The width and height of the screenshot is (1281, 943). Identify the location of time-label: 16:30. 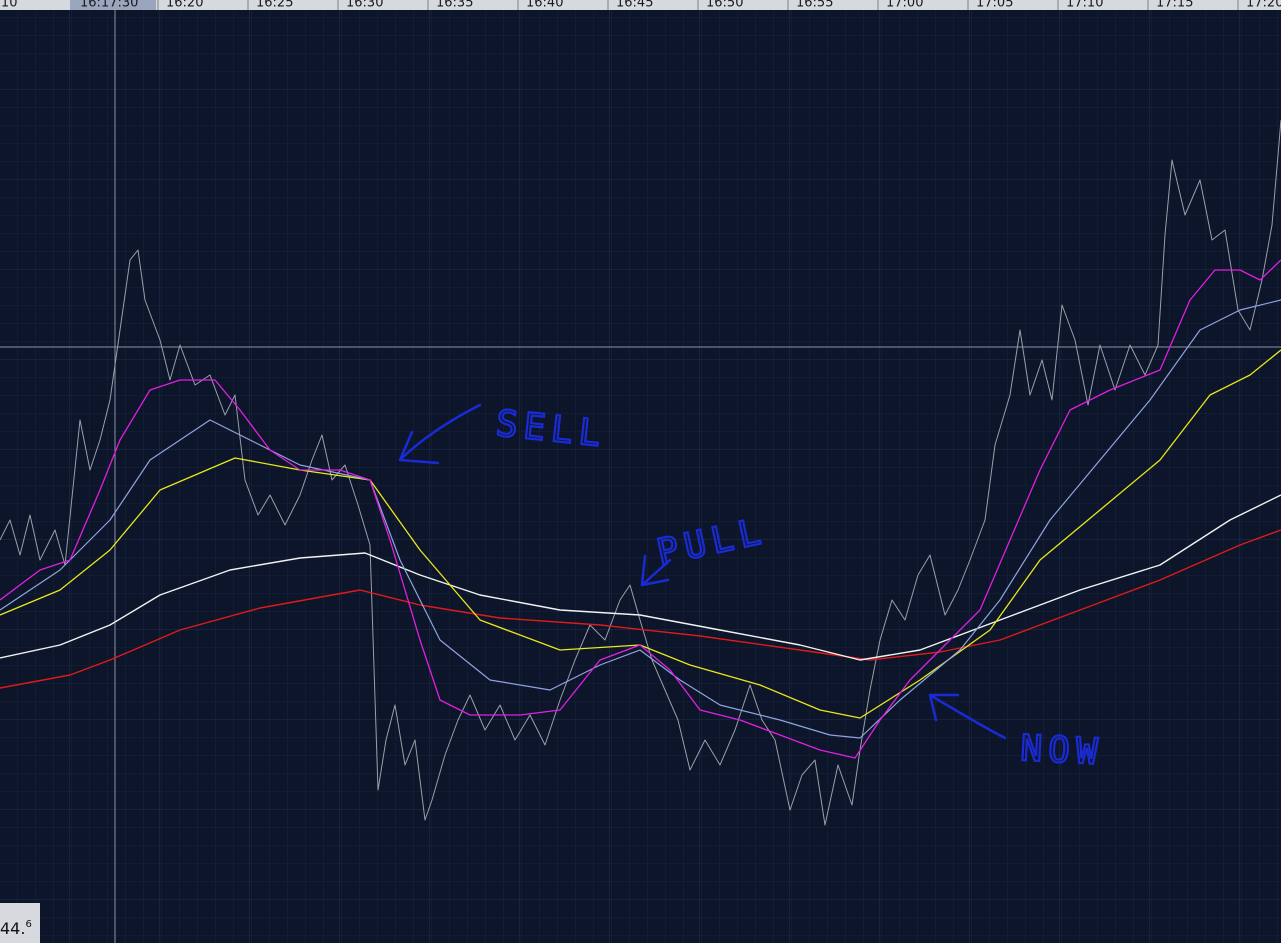
(364, 5).